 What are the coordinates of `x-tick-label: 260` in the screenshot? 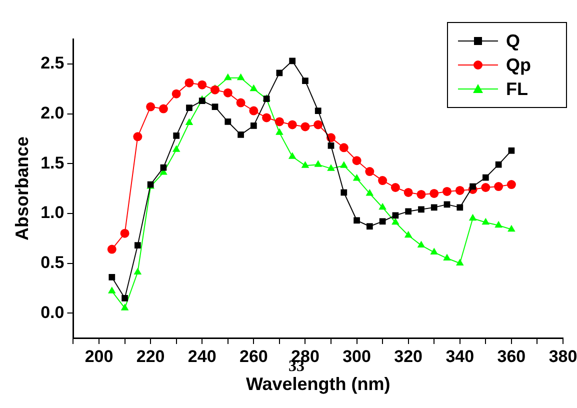 It's located at (253, 356).